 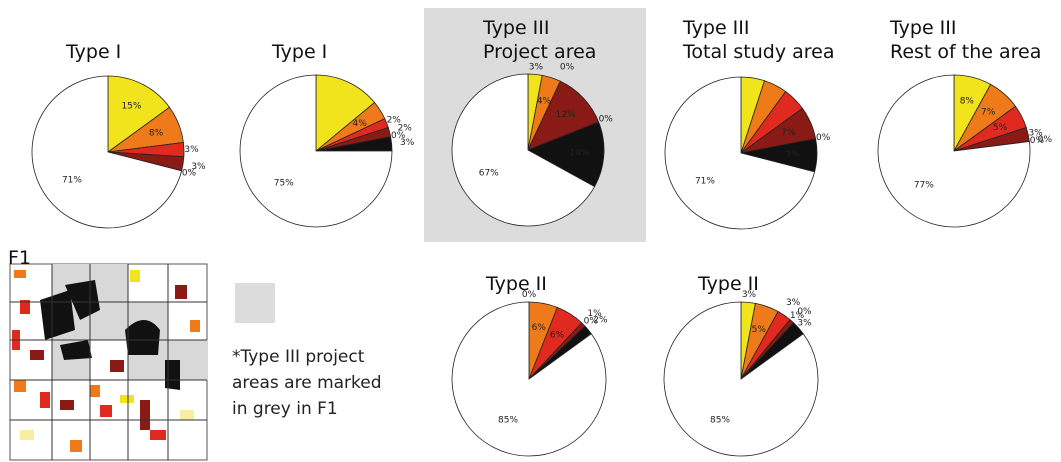 I want to click on value-label: 77%, so click(x=924, y=186).